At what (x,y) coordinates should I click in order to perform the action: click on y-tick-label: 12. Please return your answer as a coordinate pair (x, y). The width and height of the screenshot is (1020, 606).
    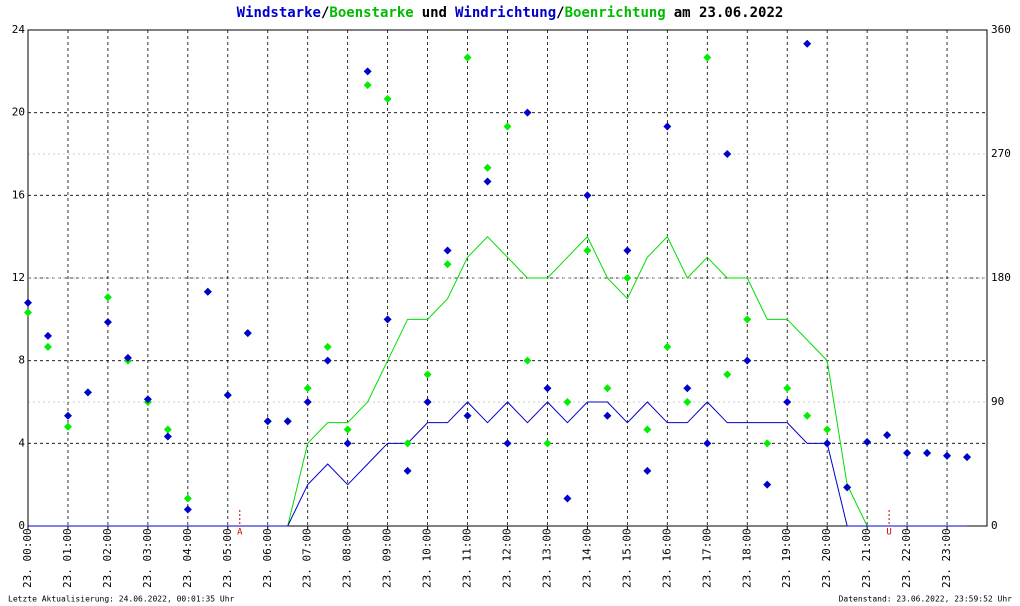
    Looking at the image, I should click on (18, 277).